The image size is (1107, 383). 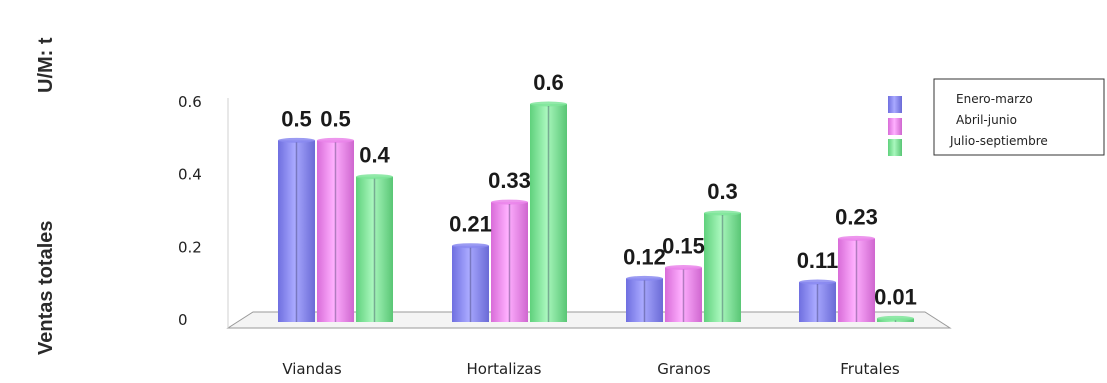 I want to click on y-tick-label: 0.2, so click(x=190, y=247).